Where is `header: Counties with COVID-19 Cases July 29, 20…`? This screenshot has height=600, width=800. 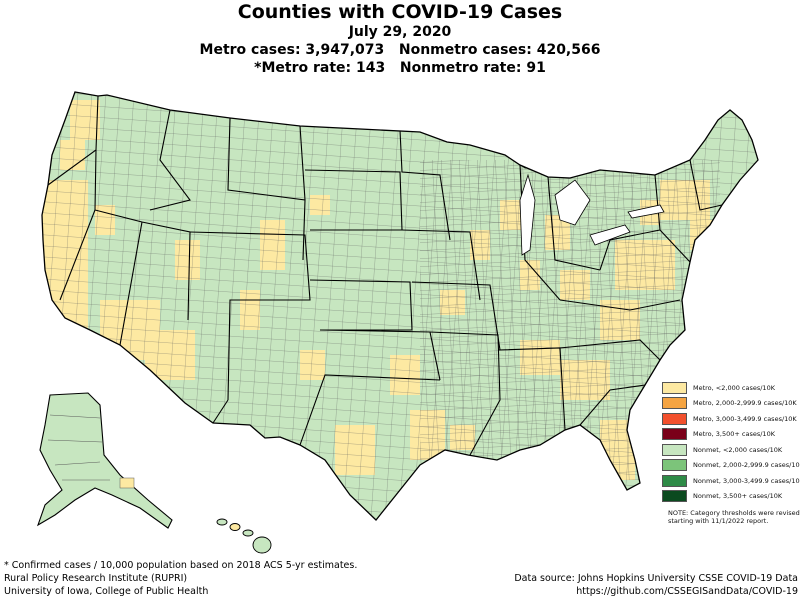 header: Counties with COVID-19 Cases July 29, 20… is located at coordinates (400, 38).